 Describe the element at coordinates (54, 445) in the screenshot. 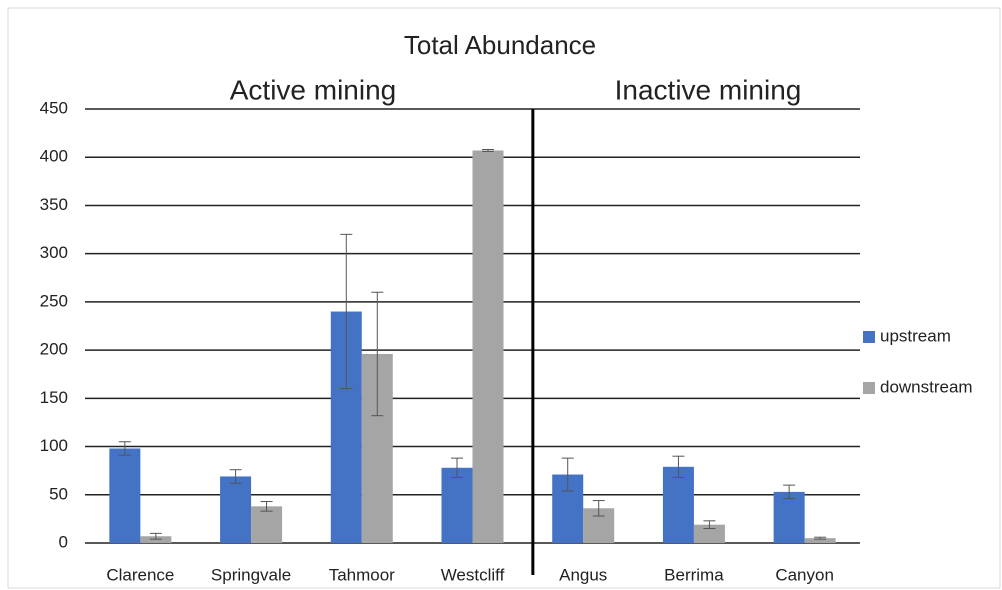

I see `y-tick-label: 100` at that location.